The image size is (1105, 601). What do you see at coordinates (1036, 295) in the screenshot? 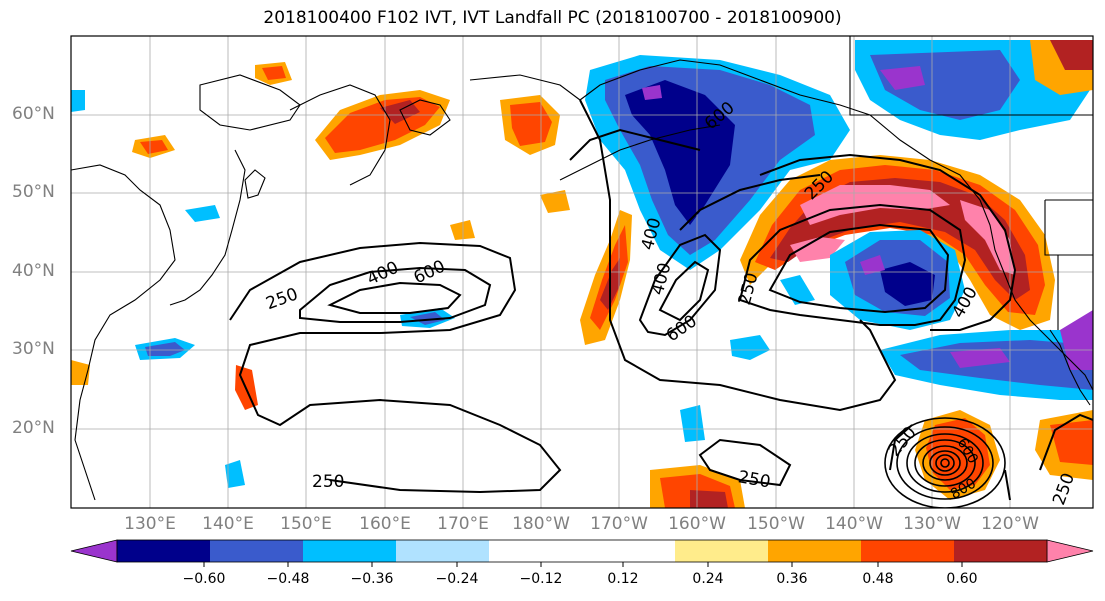
I see `na-west-coastline` at bounding box center [1036, 295].